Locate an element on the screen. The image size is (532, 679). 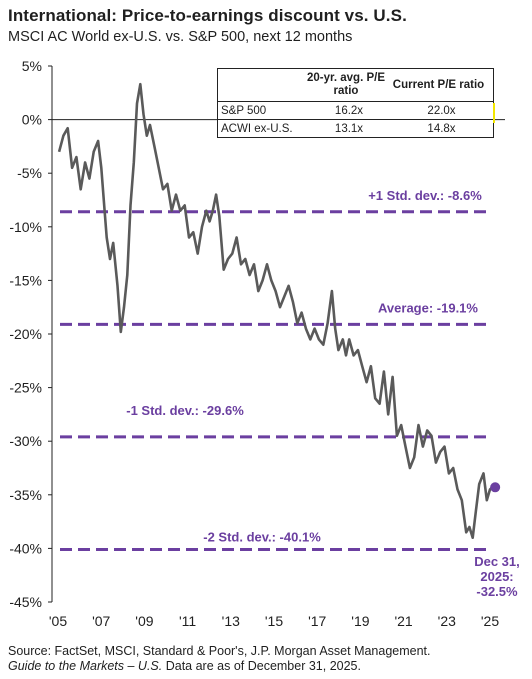
table-row: ACWI ex-U.S. 13.1x 14.8x is located at coordinates (355, 128).